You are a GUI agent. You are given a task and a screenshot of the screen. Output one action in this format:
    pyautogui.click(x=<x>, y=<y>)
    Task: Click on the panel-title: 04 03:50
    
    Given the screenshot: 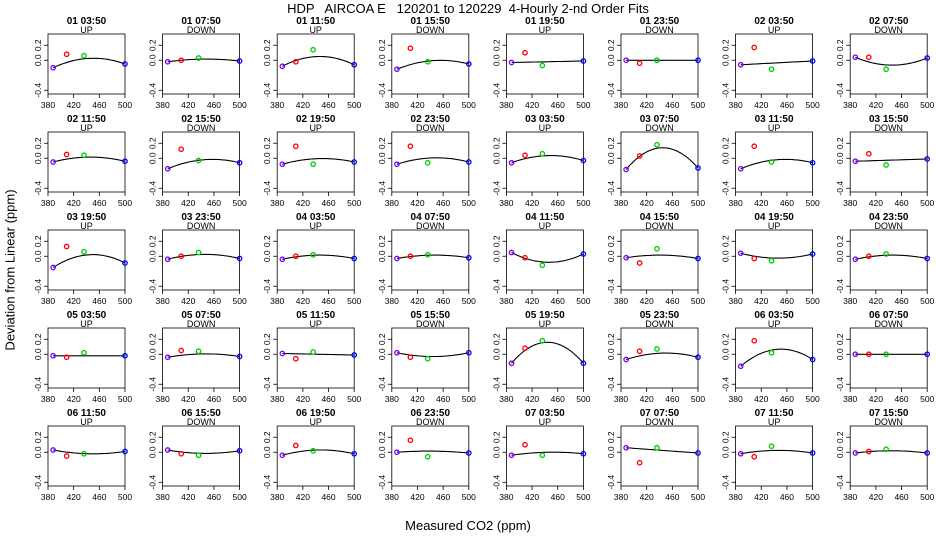 What is the action you would take?
    pyautogui.click(x=316, y=217)
    